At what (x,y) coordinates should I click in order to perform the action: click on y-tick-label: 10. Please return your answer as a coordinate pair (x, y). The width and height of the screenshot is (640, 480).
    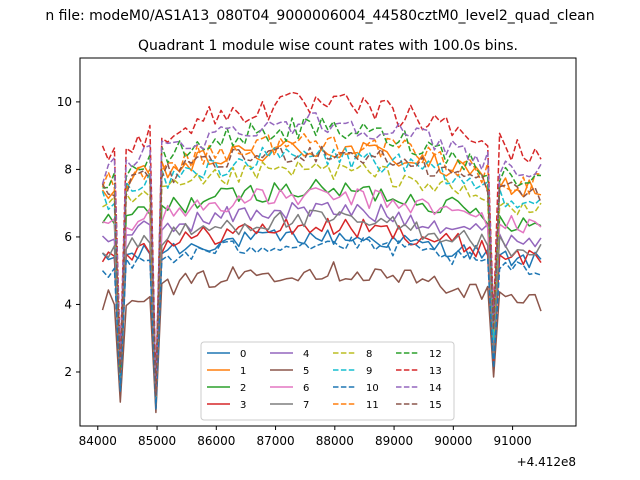
    Looking at the image, I should click on (64, 102).